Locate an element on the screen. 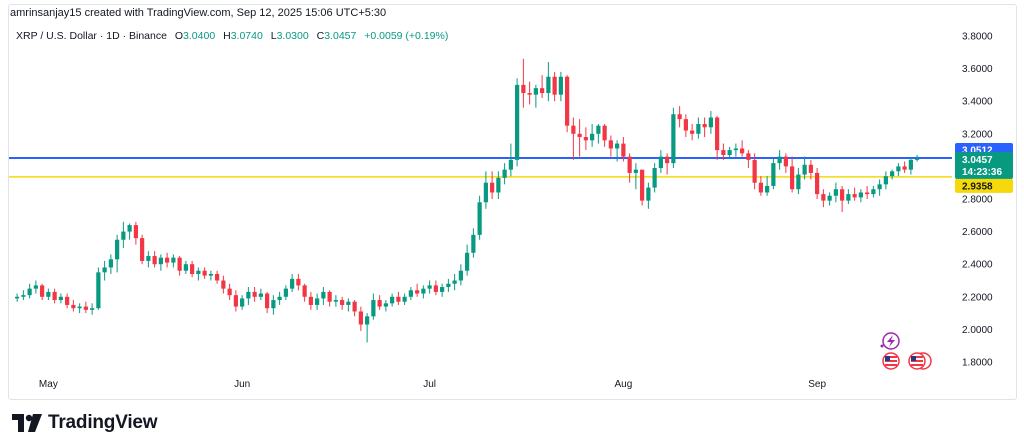 The height and width of the screenshot is (448, 1024). y-tick-label: 3.2000 is located at coordinates (977, 134).